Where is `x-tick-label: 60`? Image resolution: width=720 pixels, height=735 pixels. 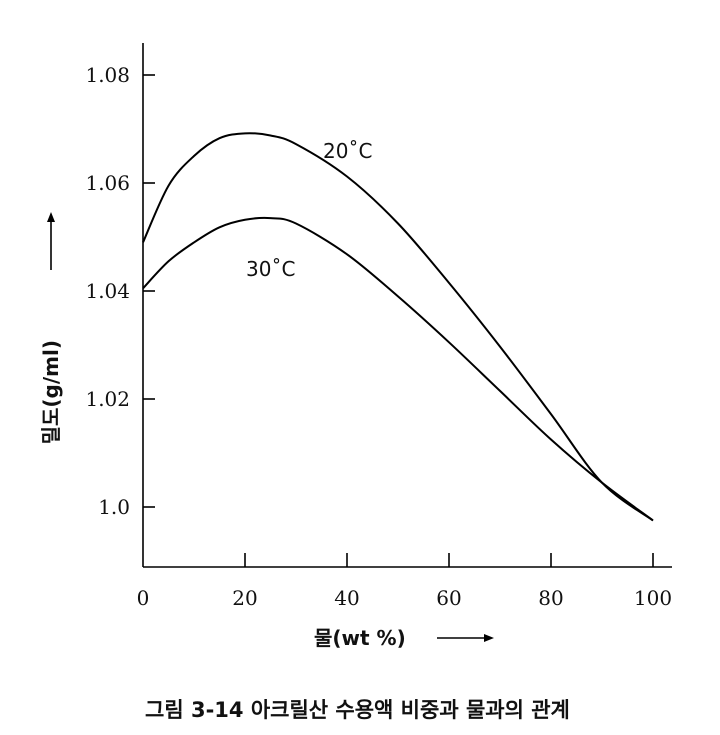
x-tick-label: 60 is located at coordinates (448, 598).